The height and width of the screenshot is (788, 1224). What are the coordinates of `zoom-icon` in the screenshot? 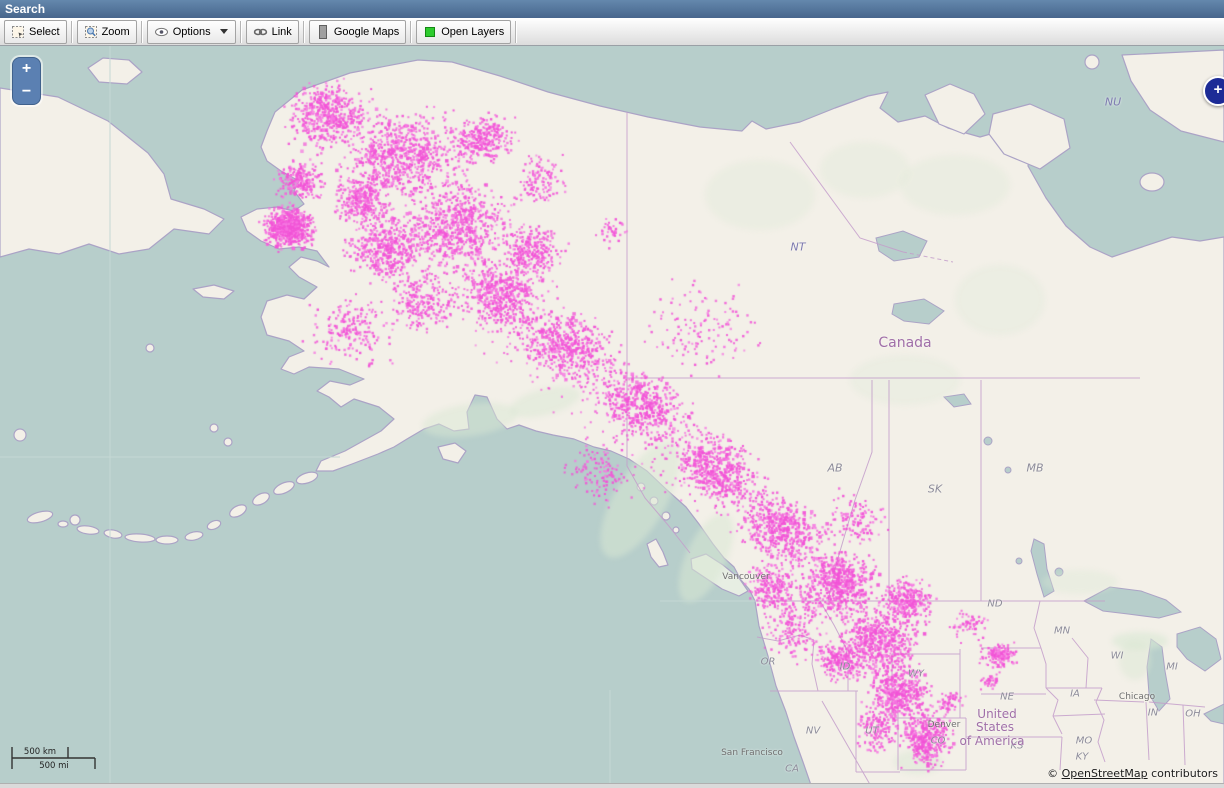 It's located at (91, 32).